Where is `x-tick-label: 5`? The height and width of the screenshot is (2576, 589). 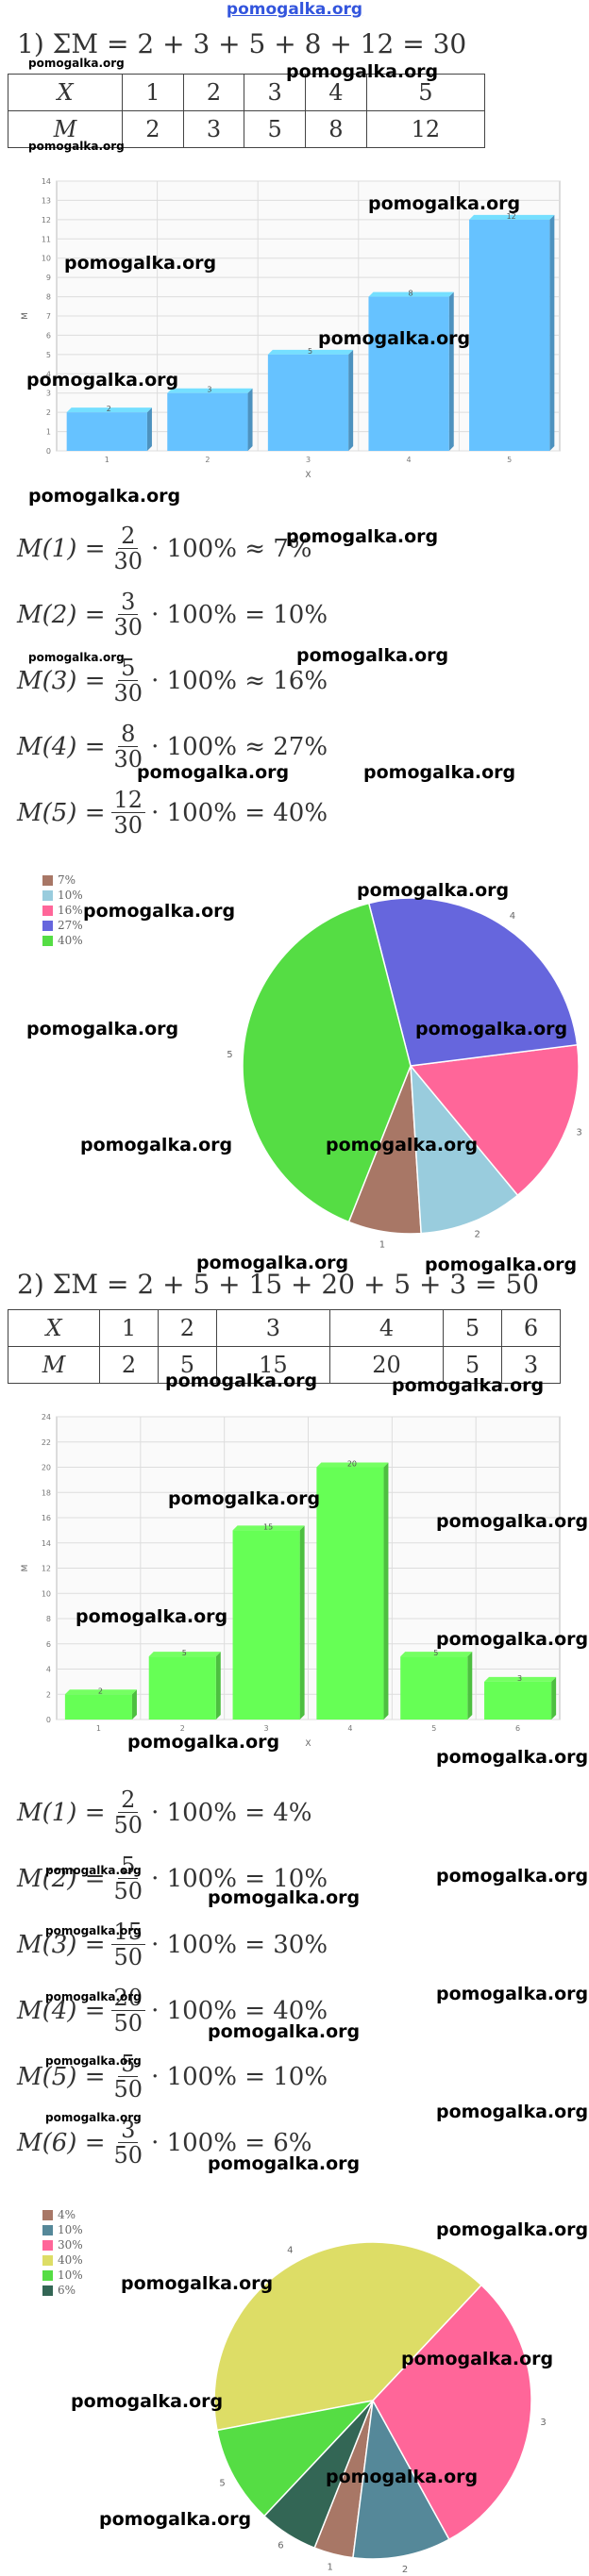
x-tick-label: 5 is located at coordinates (509, 460).